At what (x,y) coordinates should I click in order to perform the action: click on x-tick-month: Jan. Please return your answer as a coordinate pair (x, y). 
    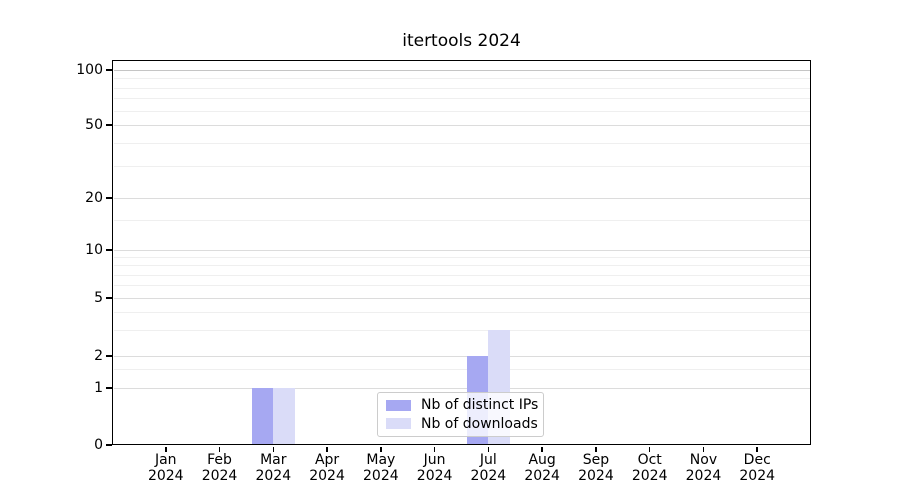
    Looking at the image, I should click on (165, 460).